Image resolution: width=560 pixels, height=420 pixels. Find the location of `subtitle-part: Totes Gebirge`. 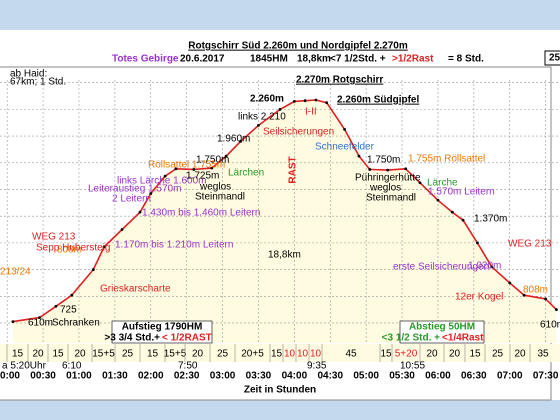

subtitle-part: Totes Gebirge is located at coordinates (145, 59).